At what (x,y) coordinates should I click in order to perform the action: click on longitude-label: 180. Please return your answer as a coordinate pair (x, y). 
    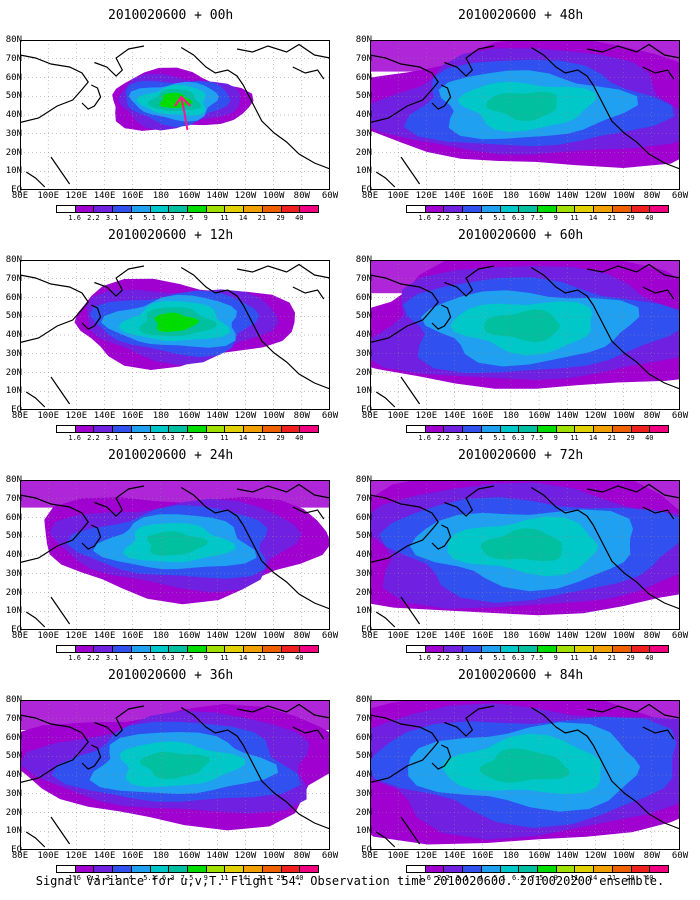
    Looking at the image, I should click on (161, 636).